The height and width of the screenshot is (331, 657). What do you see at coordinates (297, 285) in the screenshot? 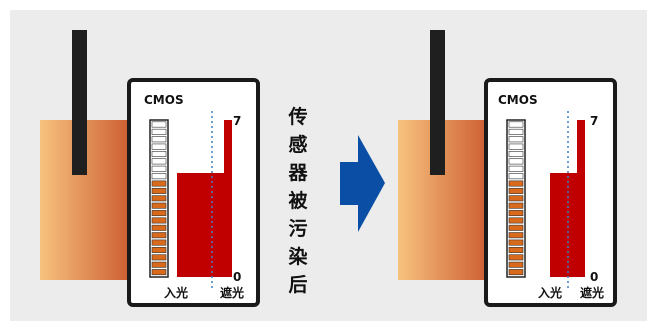
I see `caption-char: 后` at bounding box center [297, 285].